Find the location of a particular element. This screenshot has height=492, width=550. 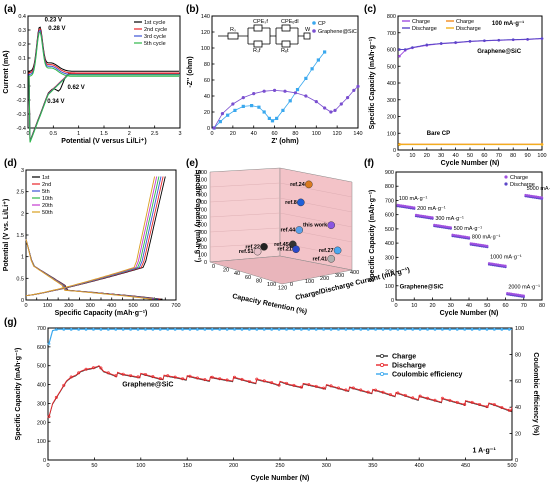

panel-label-a: (a) is located at coordinates (10, 9).